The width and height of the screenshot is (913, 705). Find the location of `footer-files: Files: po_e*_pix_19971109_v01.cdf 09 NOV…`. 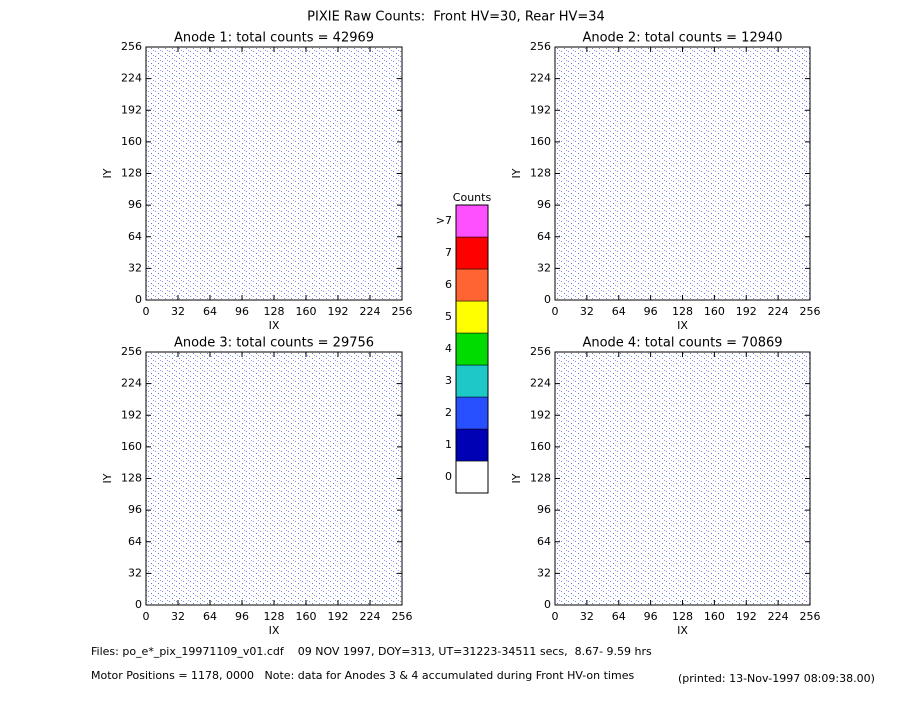

footer-files: Files: po_e*_pix_19971109_v01.cdf 09 NOV… is located at coordinates (371, 651).